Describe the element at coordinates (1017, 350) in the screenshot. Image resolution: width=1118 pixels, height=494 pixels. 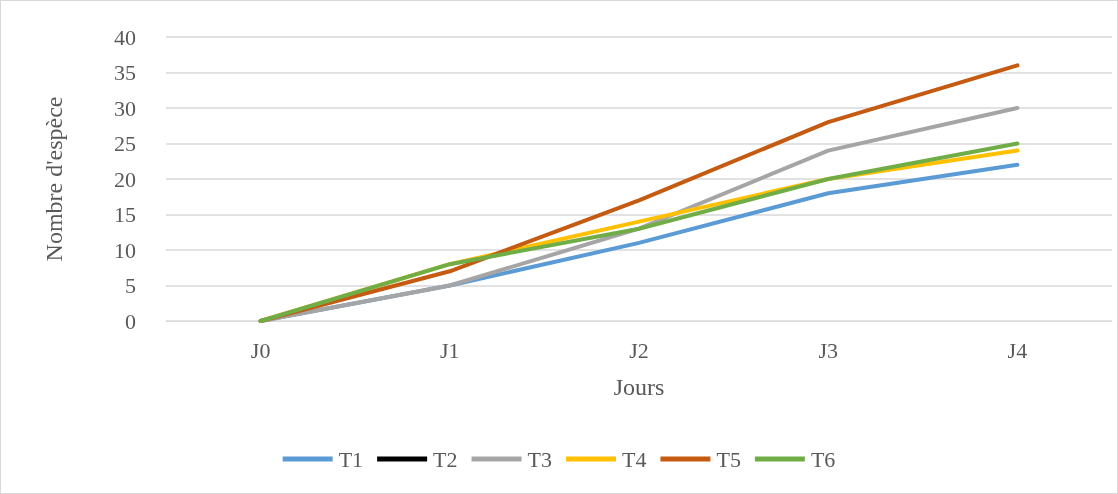
I see `x-tick-label: J4` at that location.